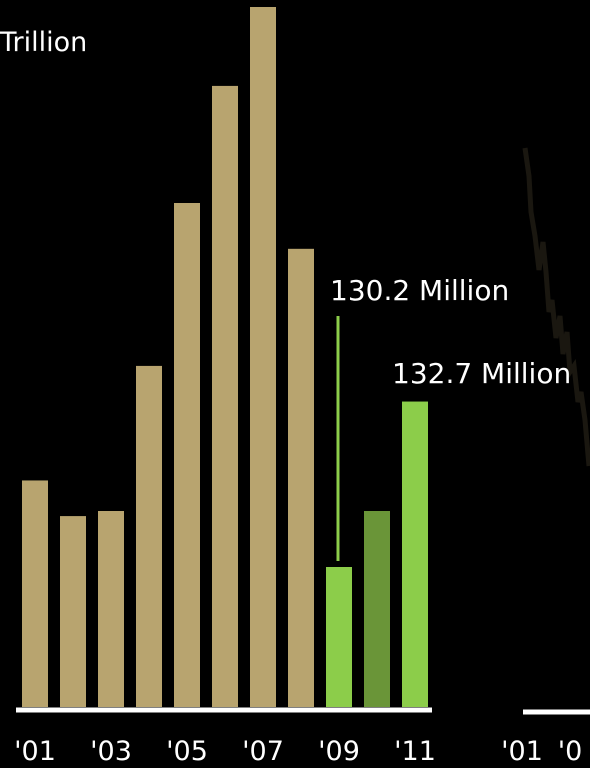 The height and width of the screenshot is (768, 590). Describe the element at coordinates (415, 751) in the screenshot. I see `x-tick-label: '11` at that location.